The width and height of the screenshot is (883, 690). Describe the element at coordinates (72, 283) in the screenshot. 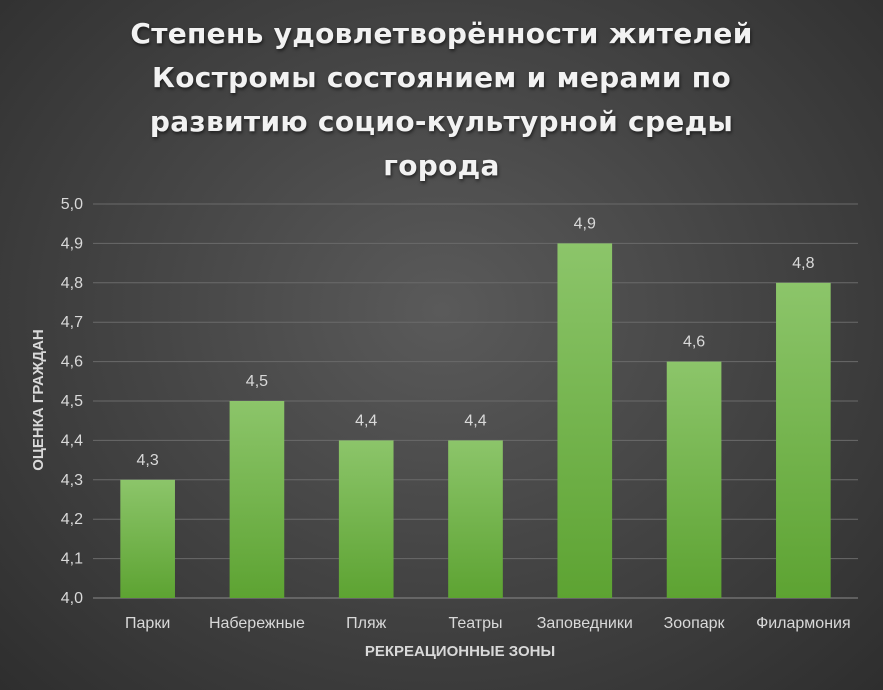

I see `y-tick-label: 4,8` at that location.